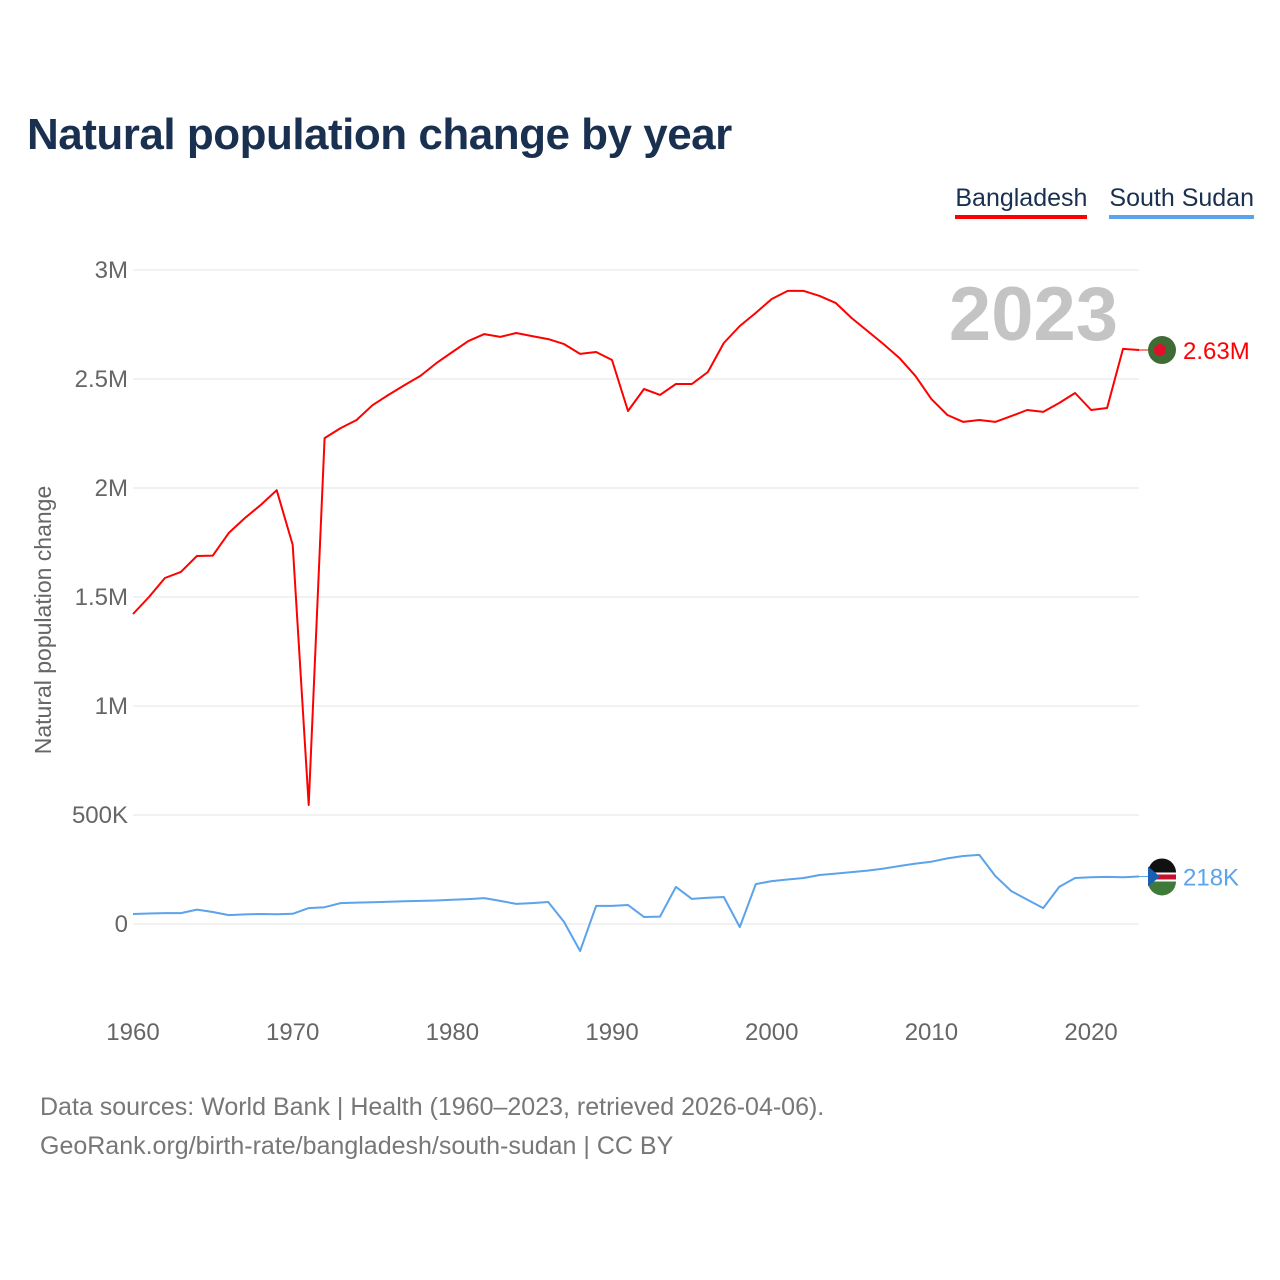 The image size is (1280, 1280). What do you see at coordinates (100, 815) in the screenshot?
I see `y-tick-label: 500K` at bounding box center [100, 815].